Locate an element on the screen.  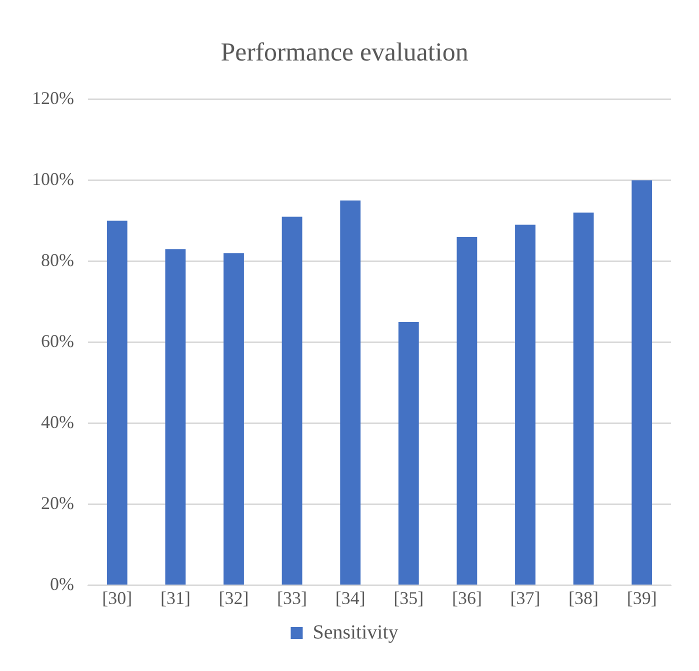
legend-label: Sensitivity is located at coordinates (355, 632).